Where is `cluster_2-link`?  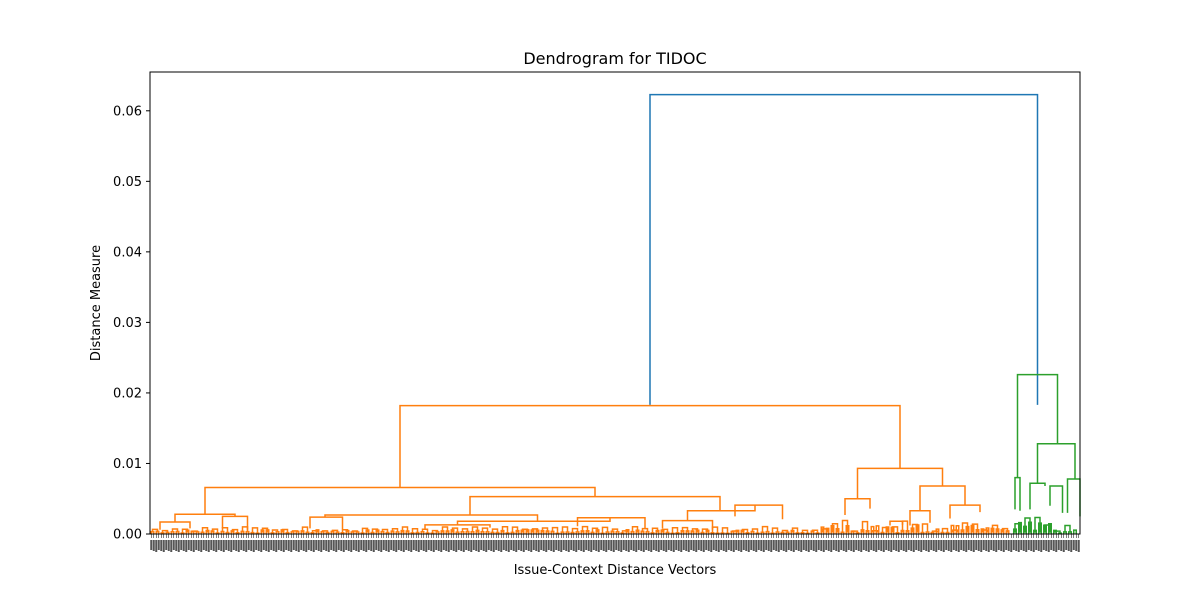
cluster_2-link is located at coordinates (1057, 531).